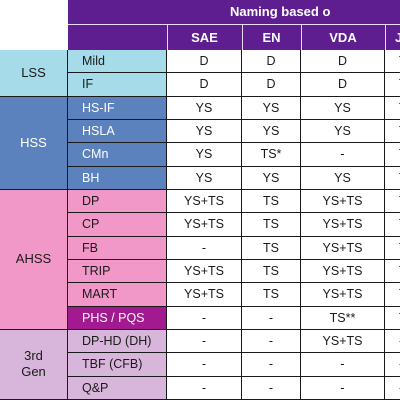 Image resolution: width=400 pixels, height=400 pixels. Describe the element at coordinates (117, 62) in the screenshot. I see `row-name-cell: Mild` at that location.